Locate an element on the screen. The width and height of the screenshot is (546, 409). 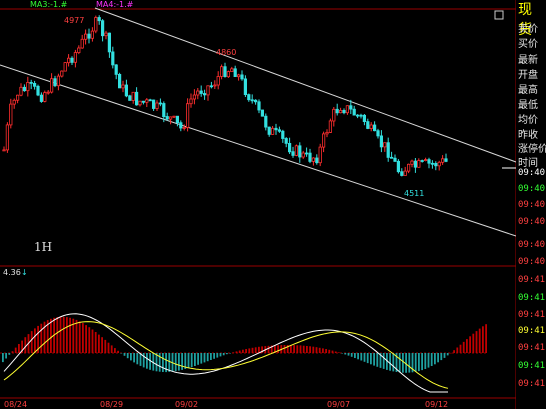
macd-dea-line is located at coordinates (226, 355).